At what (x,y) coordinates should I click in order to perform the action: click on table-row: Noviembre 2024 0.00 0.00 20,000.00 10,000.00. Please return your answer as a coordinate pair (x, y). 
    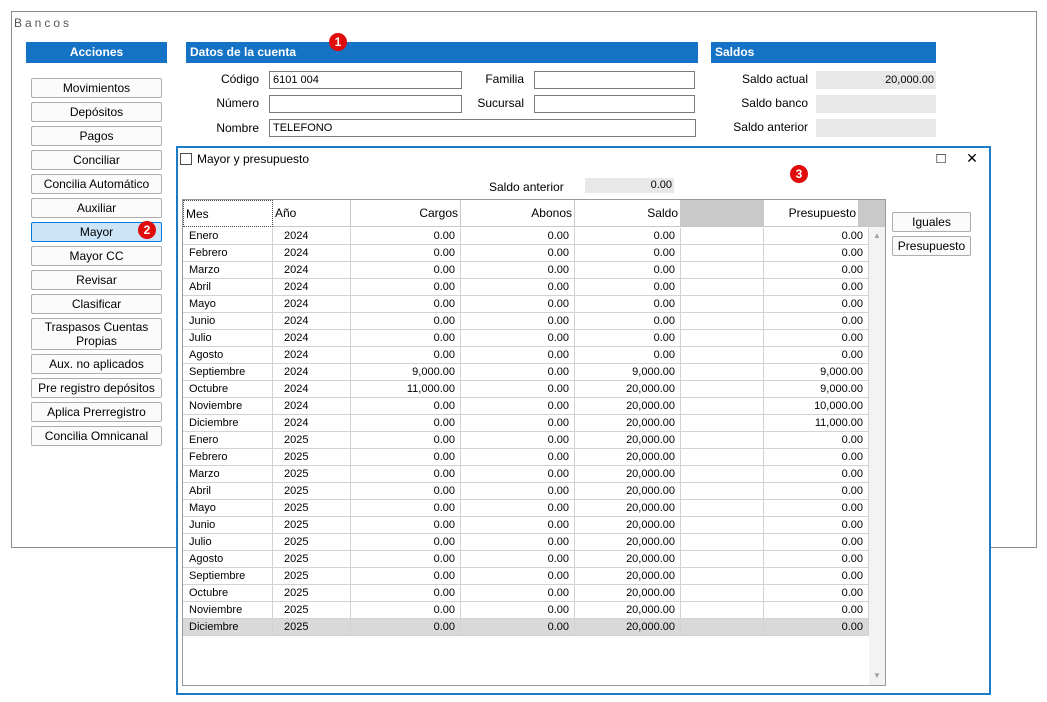
    Looking at the image, I should click on (526, 406).